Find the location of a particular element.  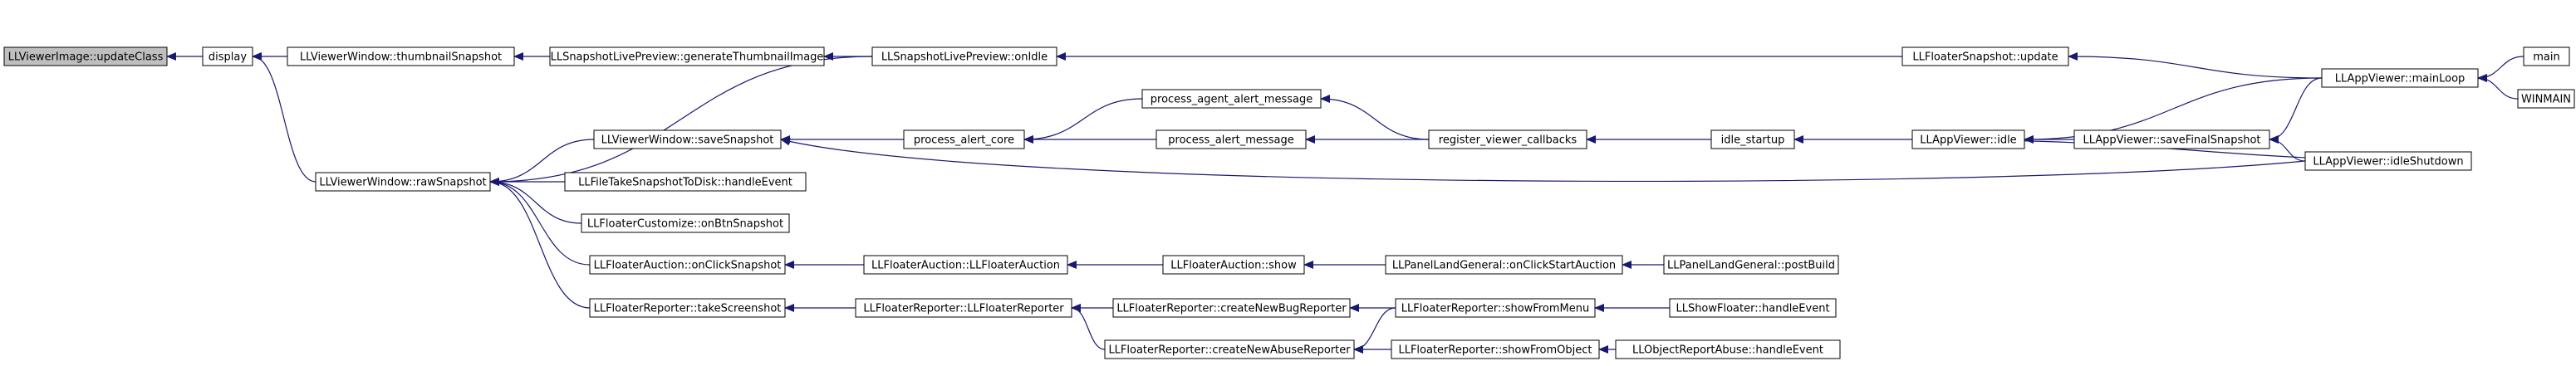

function-node: LLFloaterAuction::show is located at coordinates (1233, 265).